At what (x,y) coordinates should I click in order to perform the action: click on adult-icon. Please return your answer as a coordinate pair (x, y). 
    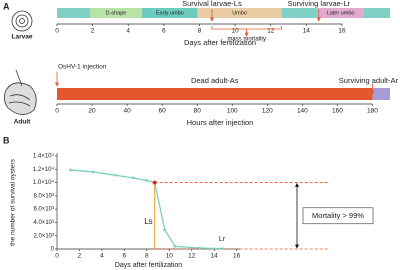
    Looking at the image, I should click on (20, 92).